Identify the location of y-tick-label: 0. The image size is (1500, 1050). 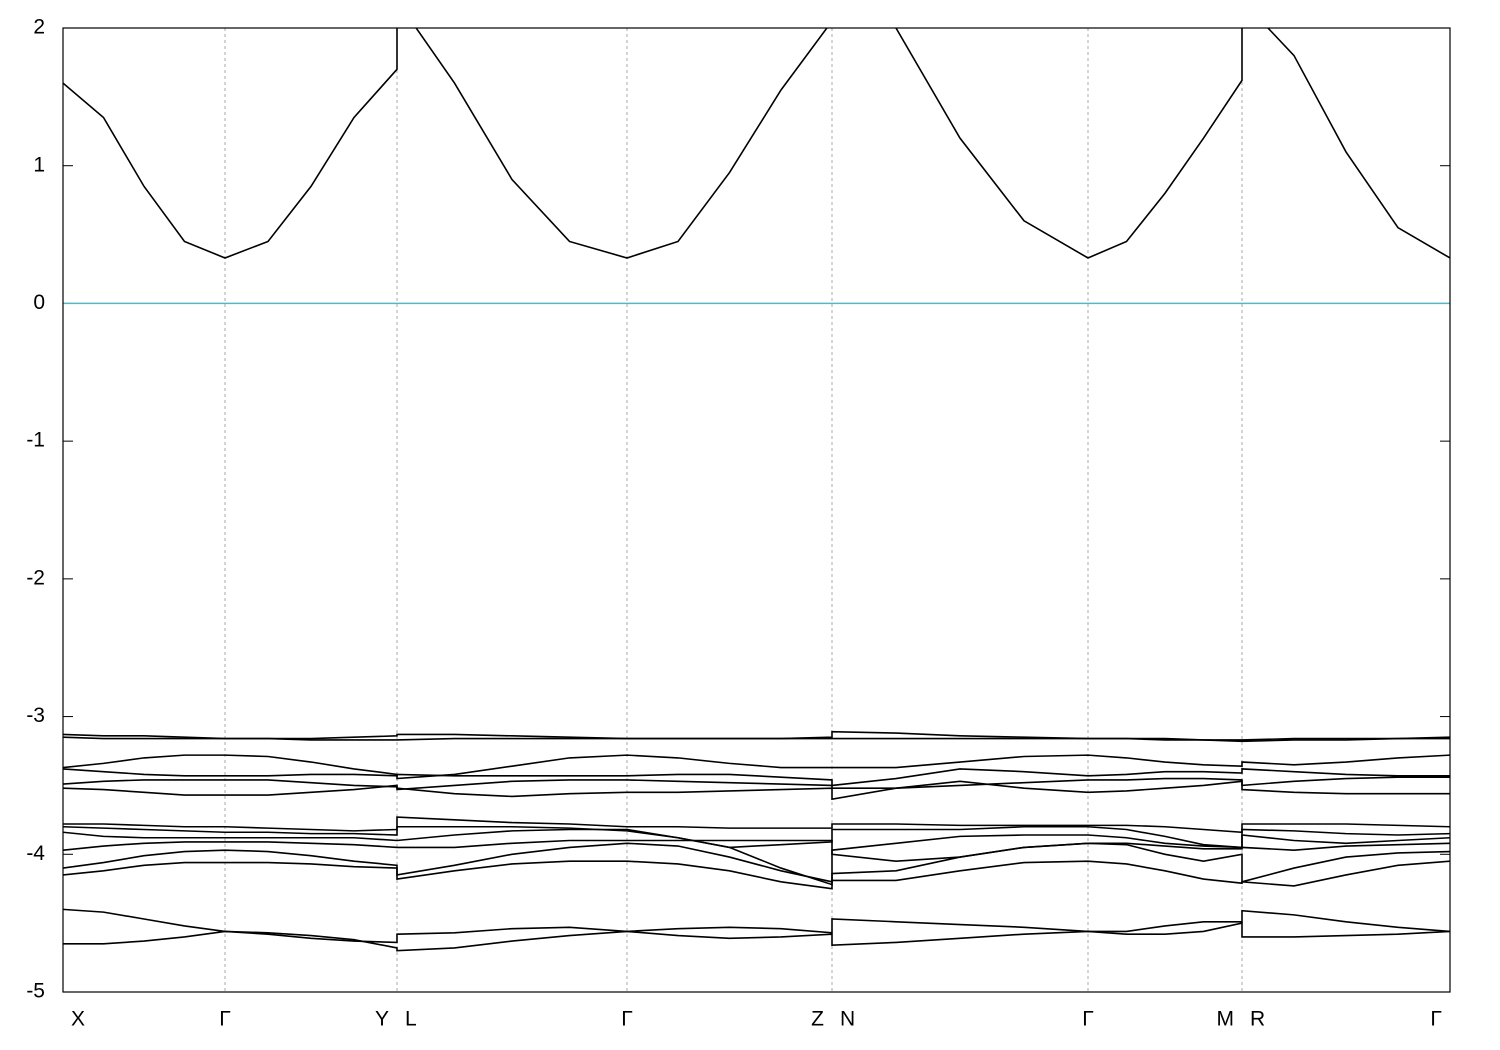
(39, 302).